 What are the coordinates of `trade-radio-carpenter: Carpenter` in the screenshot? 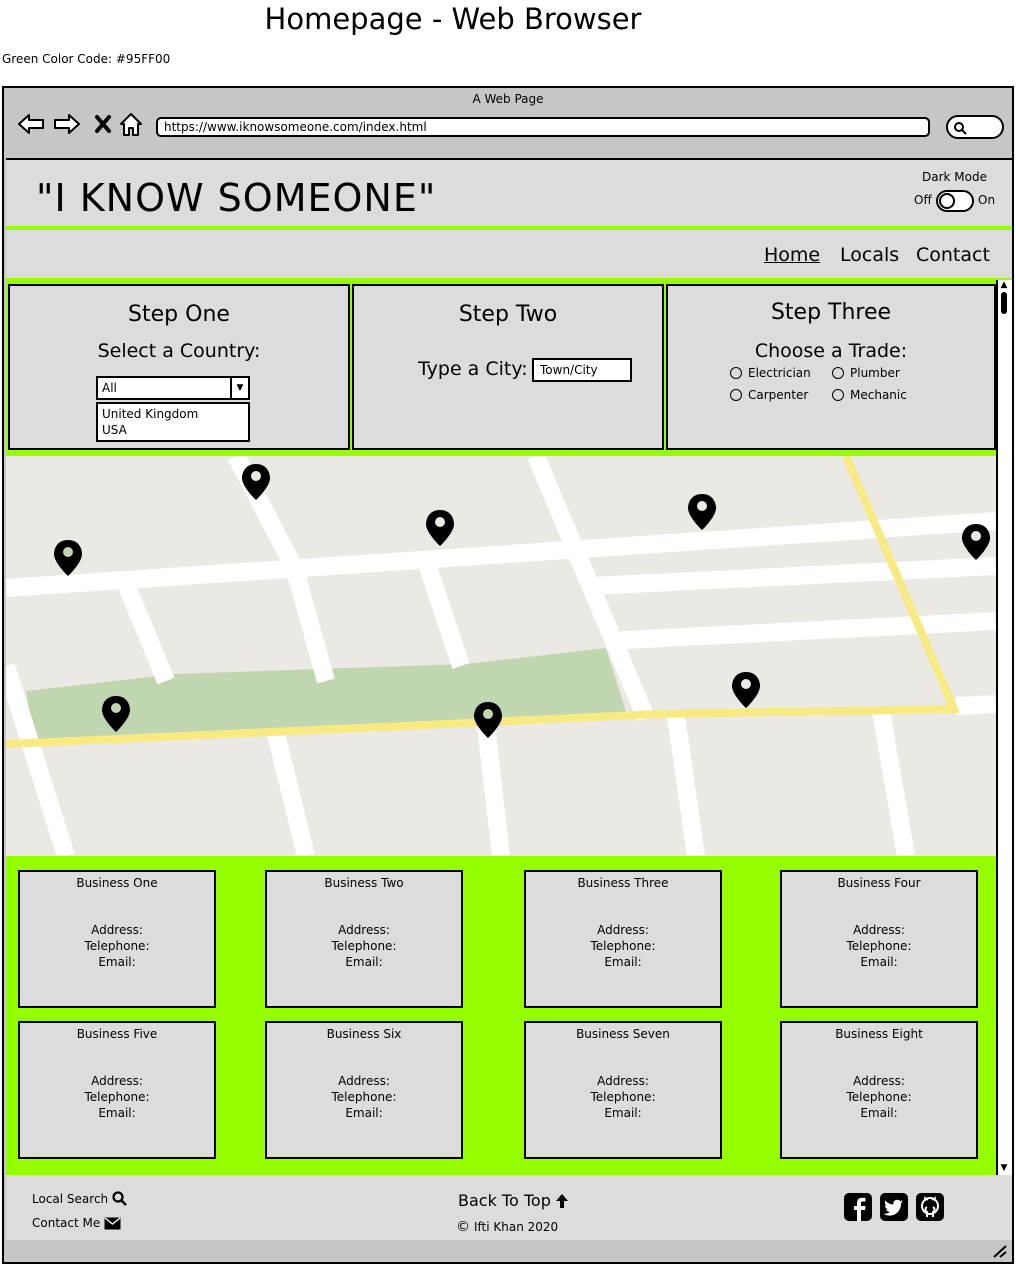 It's located at (769, 395).